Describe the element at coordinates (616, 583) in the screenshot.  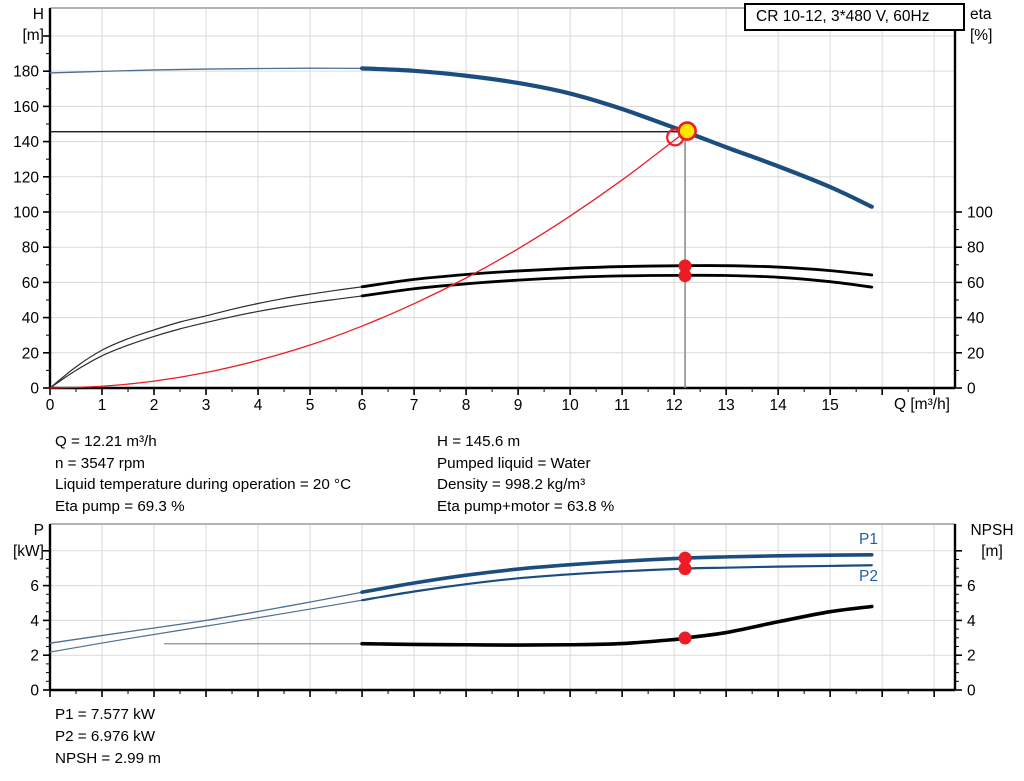
I see `p2-main-curve` at that location.